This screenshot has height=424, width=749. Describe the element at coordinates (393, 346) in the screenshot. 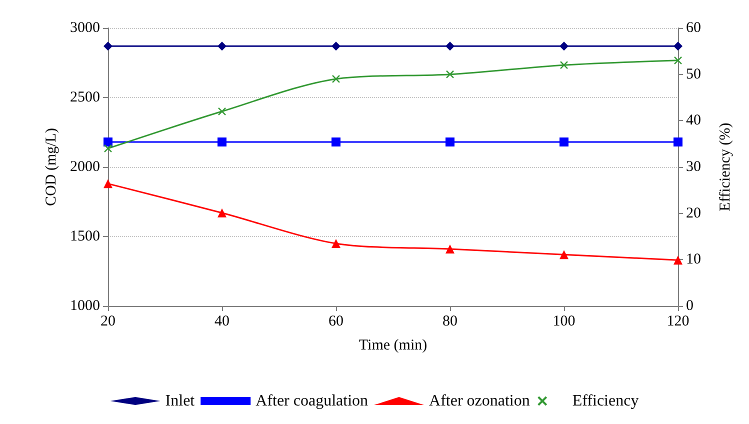

I see `x-axis-title: Time (min)` at that location.